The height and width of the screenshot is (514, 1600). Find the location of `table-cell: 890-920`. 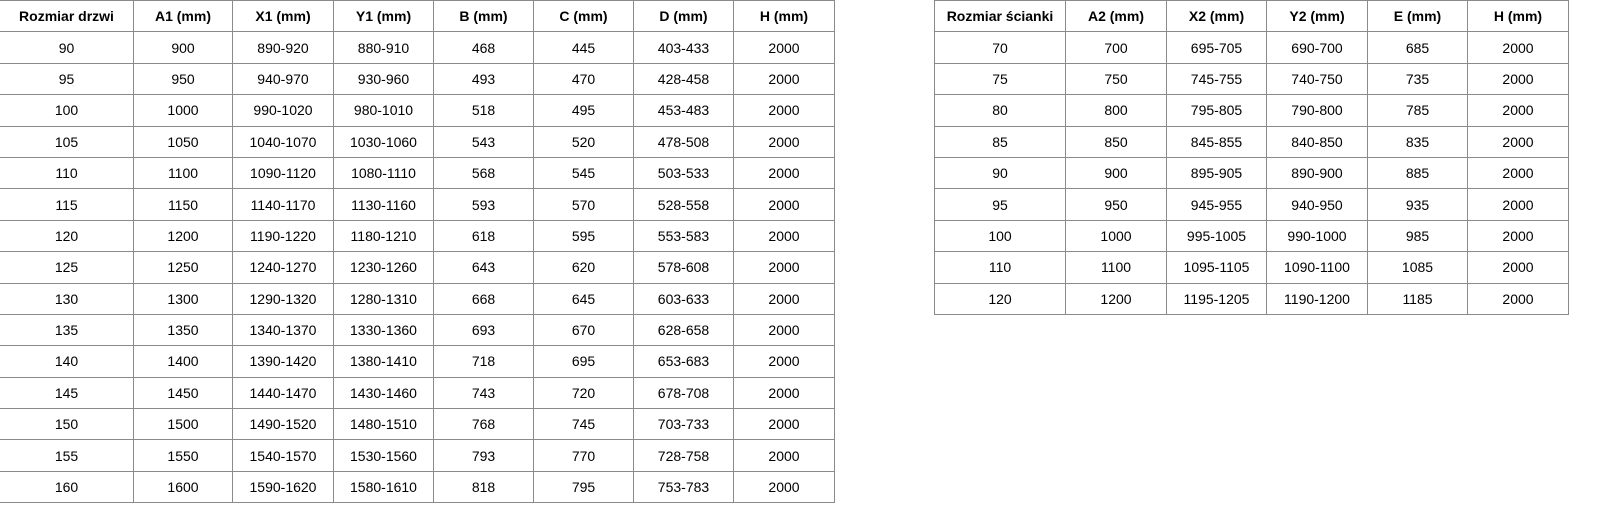

table-cell: 890-920 is located at coordinates (283, 47).